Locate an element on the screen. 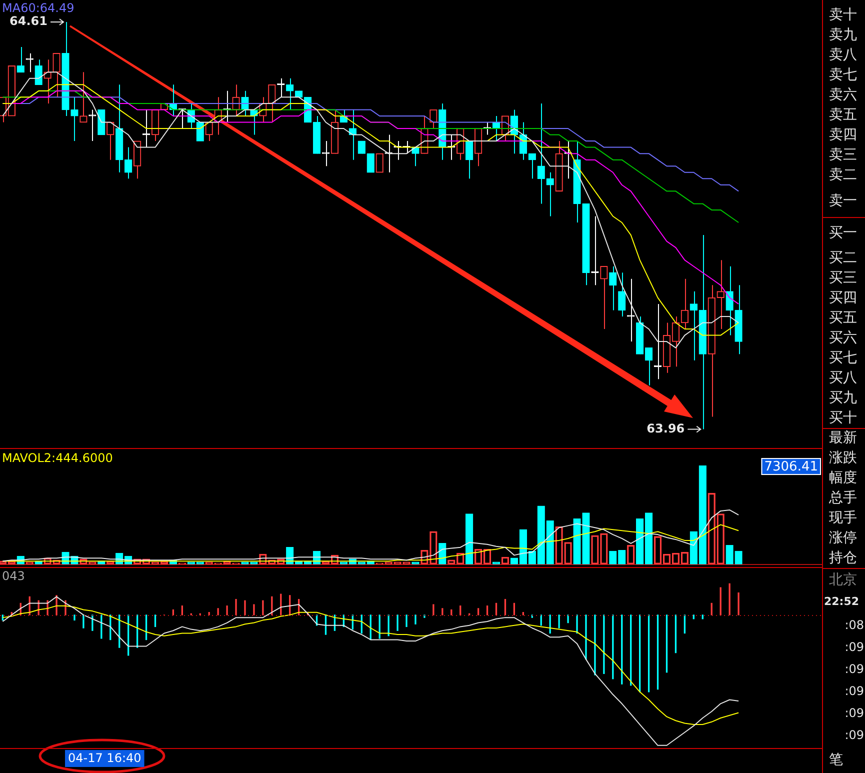 The width and height of the screenshot is (865, 773). text: 北京 is located at coordinates (843, 580).